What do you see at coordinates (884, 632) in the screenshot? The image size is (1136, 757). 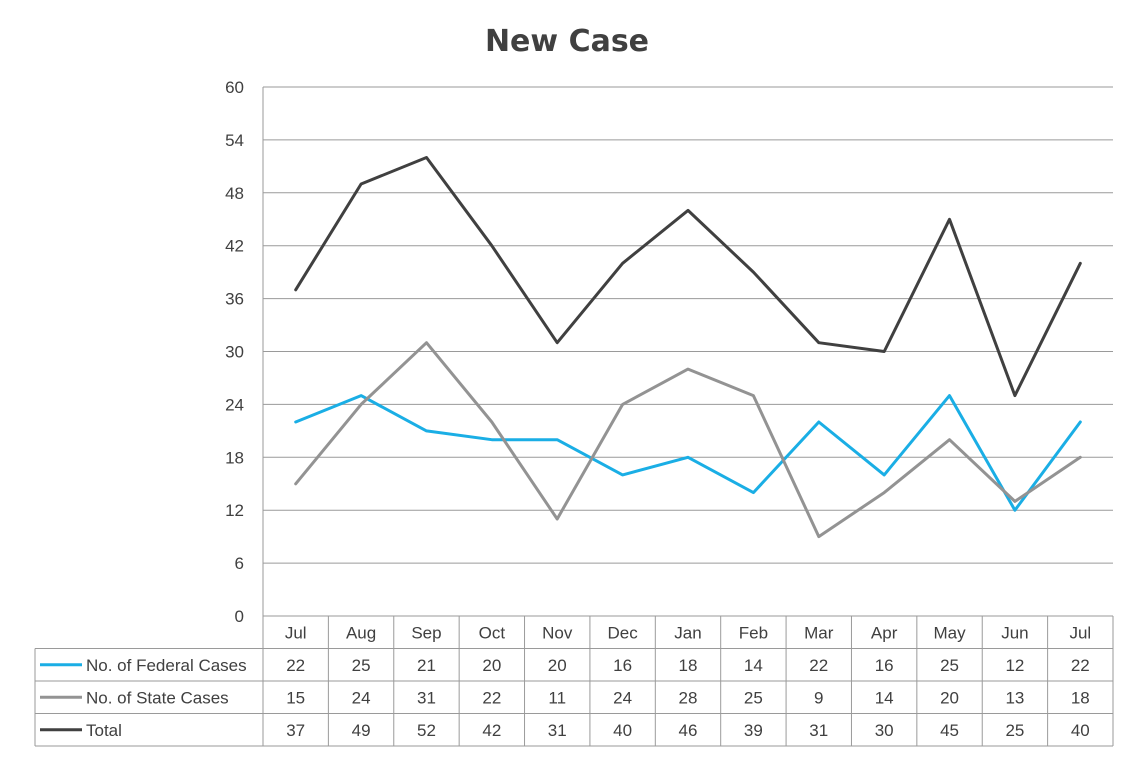 I see `x-tick-label: Apr` at bounding box center [884, 632].